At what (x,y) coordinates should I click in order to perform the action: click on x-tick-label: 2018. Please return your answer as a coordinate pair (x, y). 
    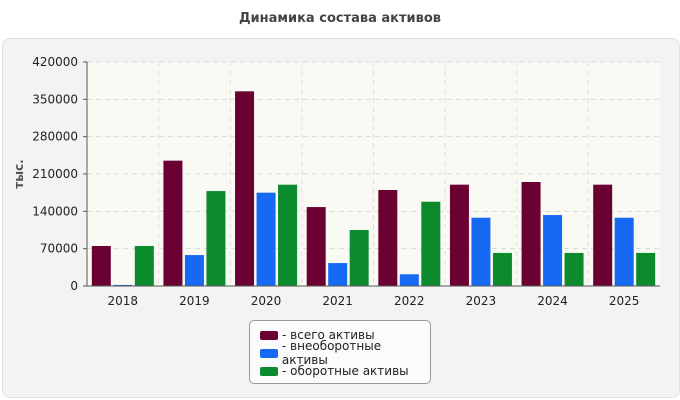
    Looking at the image, I should click on (123, 301).